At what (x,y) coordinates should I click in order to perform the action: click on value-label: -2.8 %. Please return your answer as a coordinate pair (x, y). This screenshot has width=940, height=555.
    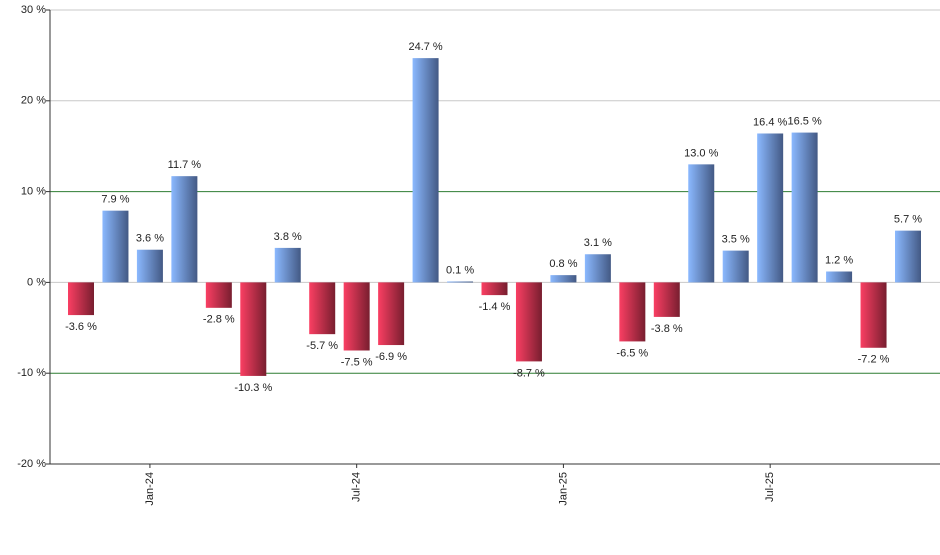
    Looking at the image, I should click on (219, 320).